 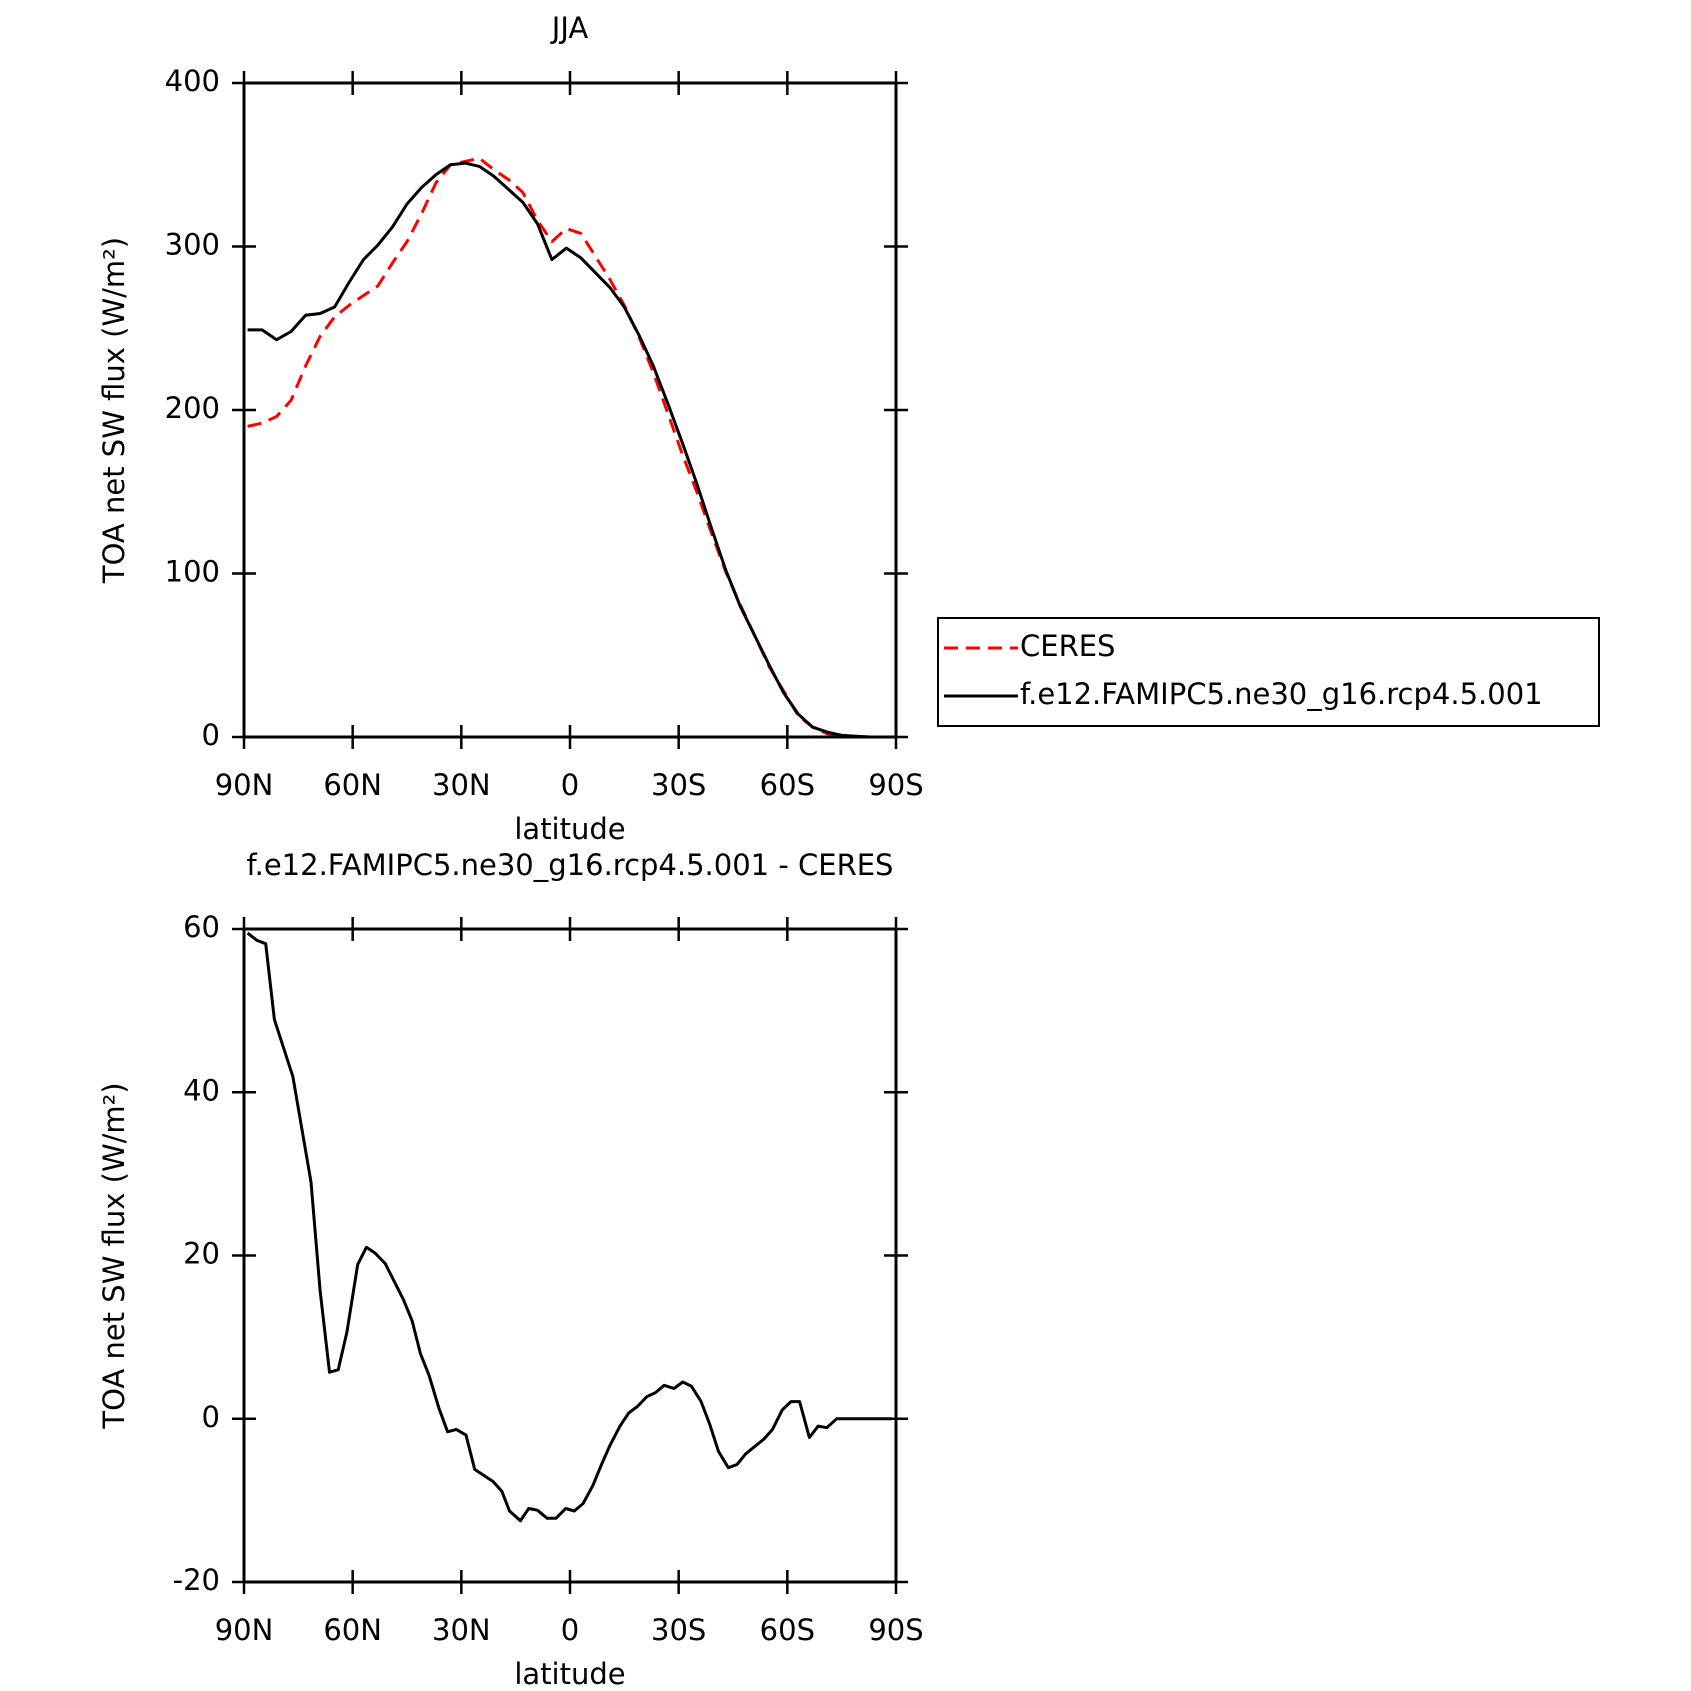 What do you see at coordinates (192, 245) in the screenshot?
I see `y-tick-label: 300` at bounding box center [192, 245].